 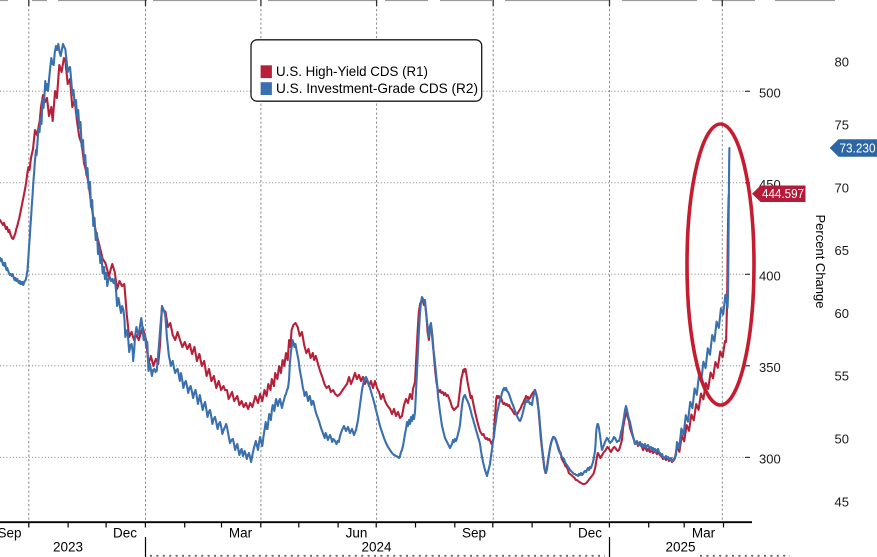 What do you see at coordinates (858, 148) in the screenshot?
I see `svg-text: 73.230` at bounding box center [858, 148].